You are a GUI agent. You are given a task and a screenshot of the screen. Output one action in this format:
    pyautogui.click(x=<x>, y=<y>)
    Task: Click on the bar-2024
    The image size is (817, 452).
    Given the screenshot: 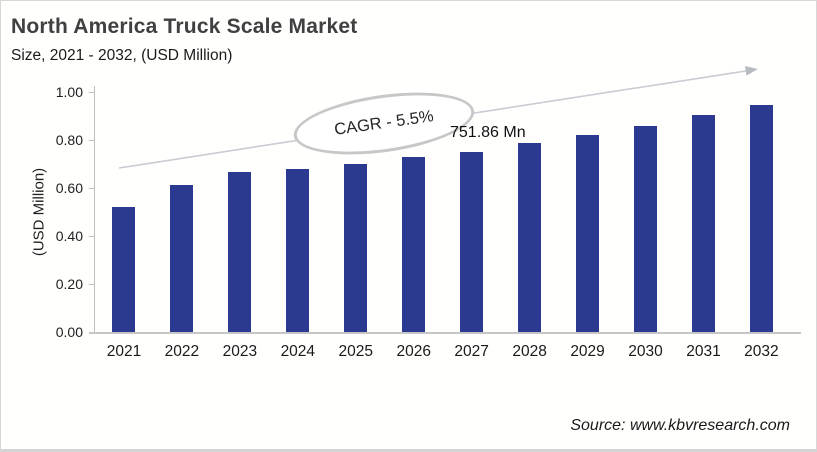 What is the action you would take?
    pyautogui.click(x=298, y=250)
    